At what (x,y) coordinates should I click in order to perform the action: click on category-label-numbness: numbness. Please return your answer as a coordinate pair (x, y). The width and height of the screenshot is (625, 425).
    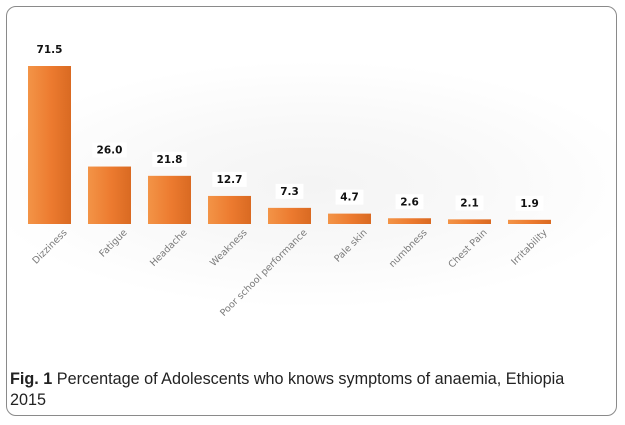
    Looking at the image, I should click on (408, 248).